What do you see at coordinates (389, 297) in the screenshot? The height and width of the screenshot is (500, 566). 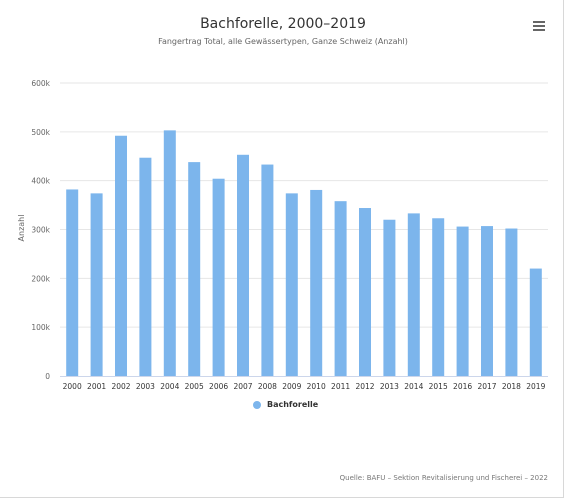 I see `bar-2013` at bounding box center [389, 297].